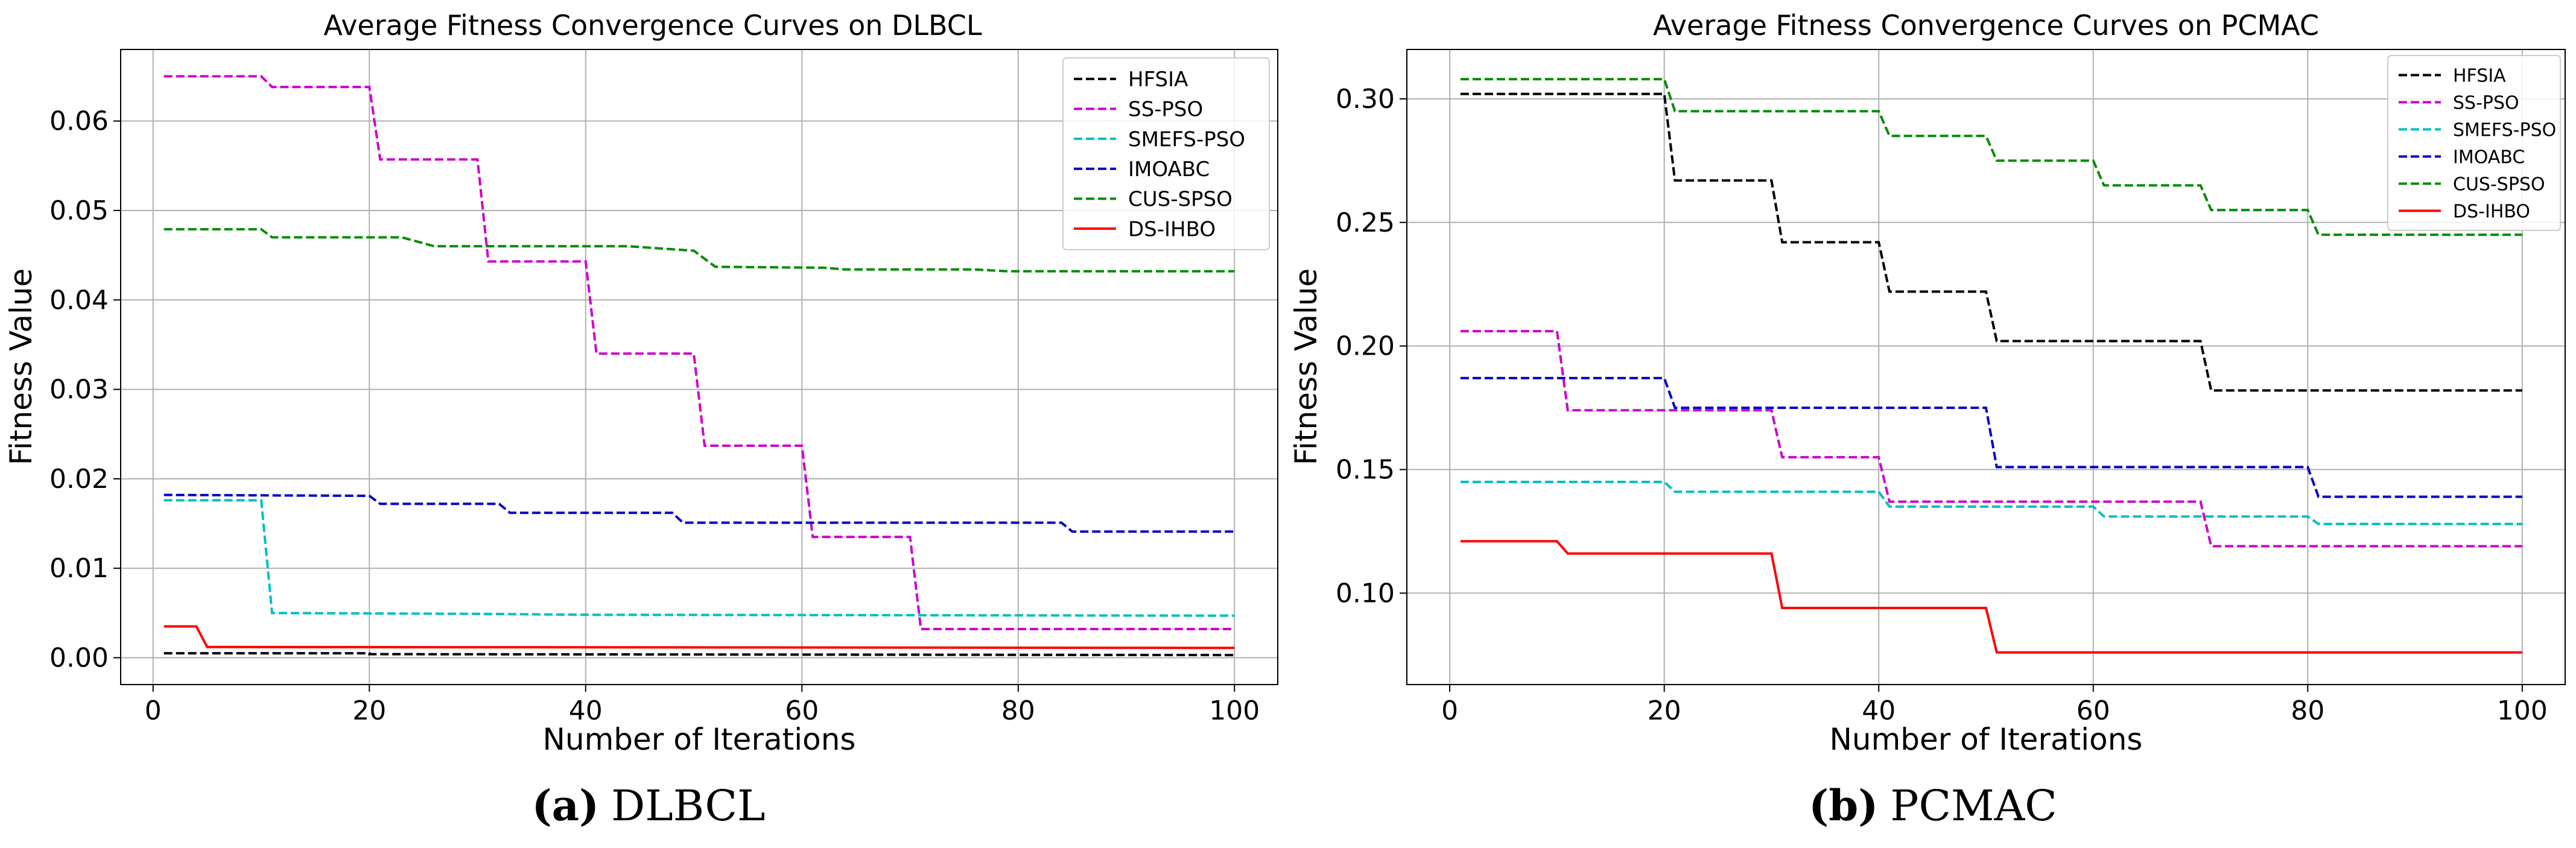 The width and height of the screenshot is (2576, 848). I want to click on caption-letter: (b), so click(1843, 805).